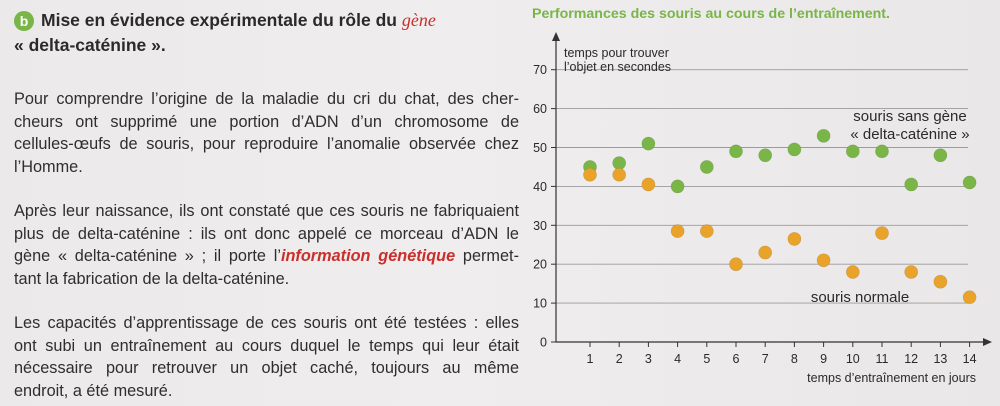  What do you see at coordinates (540, 226) in the screenshot?
I see `y-tick-label: 30` at bounding box center [540, 226].